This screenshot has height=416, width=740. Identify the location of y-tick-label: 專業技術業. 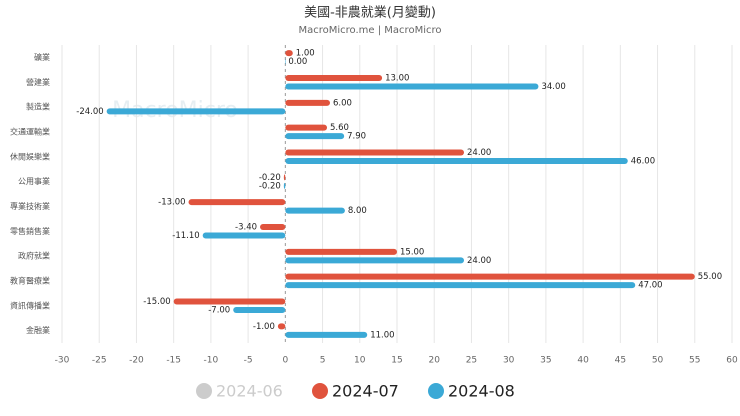
(30, 206).